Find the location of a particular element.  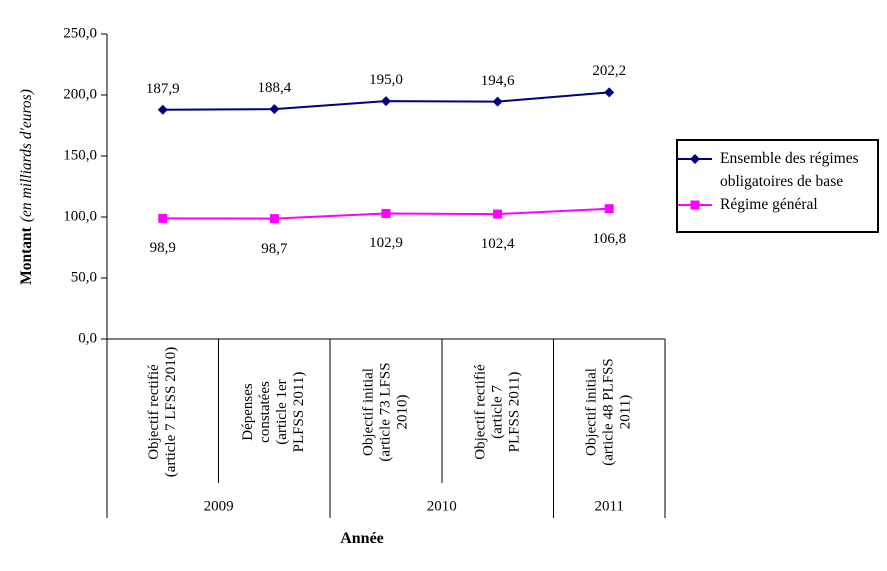

data-label: 102,4 is located at coordinates (497, 244).